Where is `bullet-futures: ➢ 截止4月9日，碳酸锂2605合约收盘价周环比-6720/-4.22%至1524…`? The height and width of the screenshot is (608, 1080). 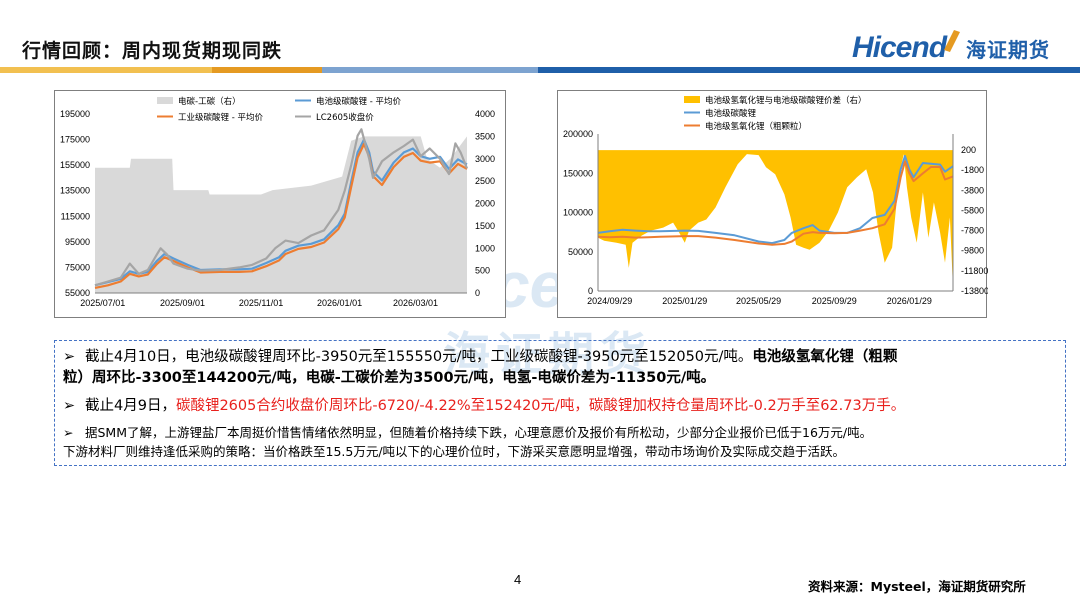 bullet-futures: ➢ 截止4月9日，碳酸锂2605合约收盘价周环比-6720/-4.22%至1524… is located at coordinates (484, 406).